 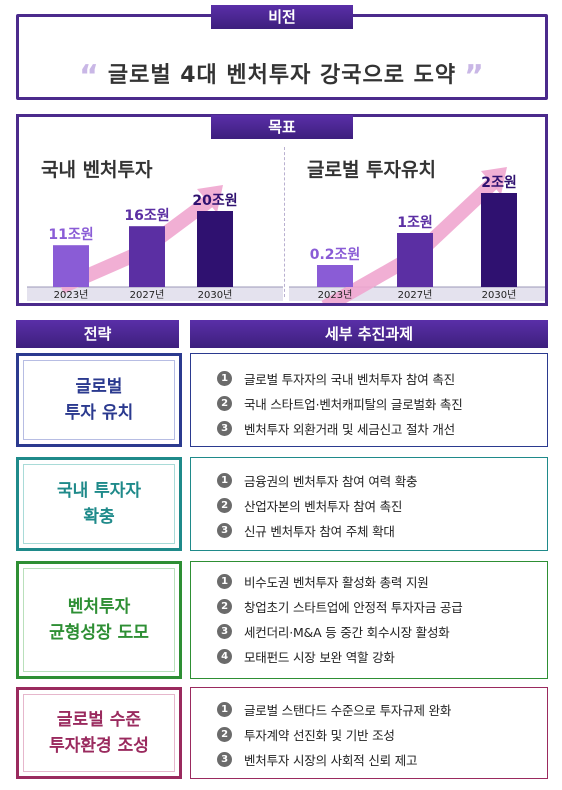 I want to click on strategy-label: 글로벌 투자 유치, so click(x=99, y=400).